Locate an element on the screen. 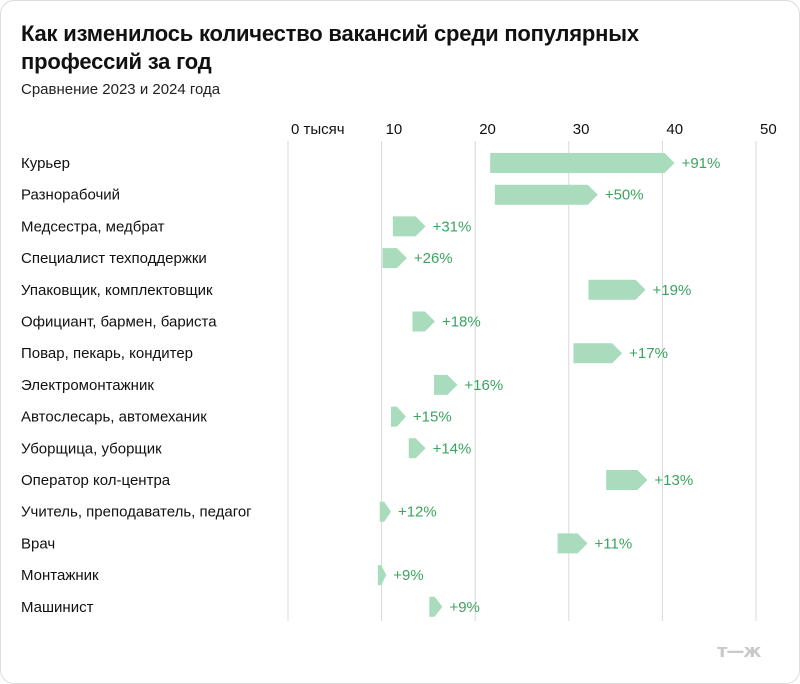  data-label: +91% is located at coordinates (701, 163).